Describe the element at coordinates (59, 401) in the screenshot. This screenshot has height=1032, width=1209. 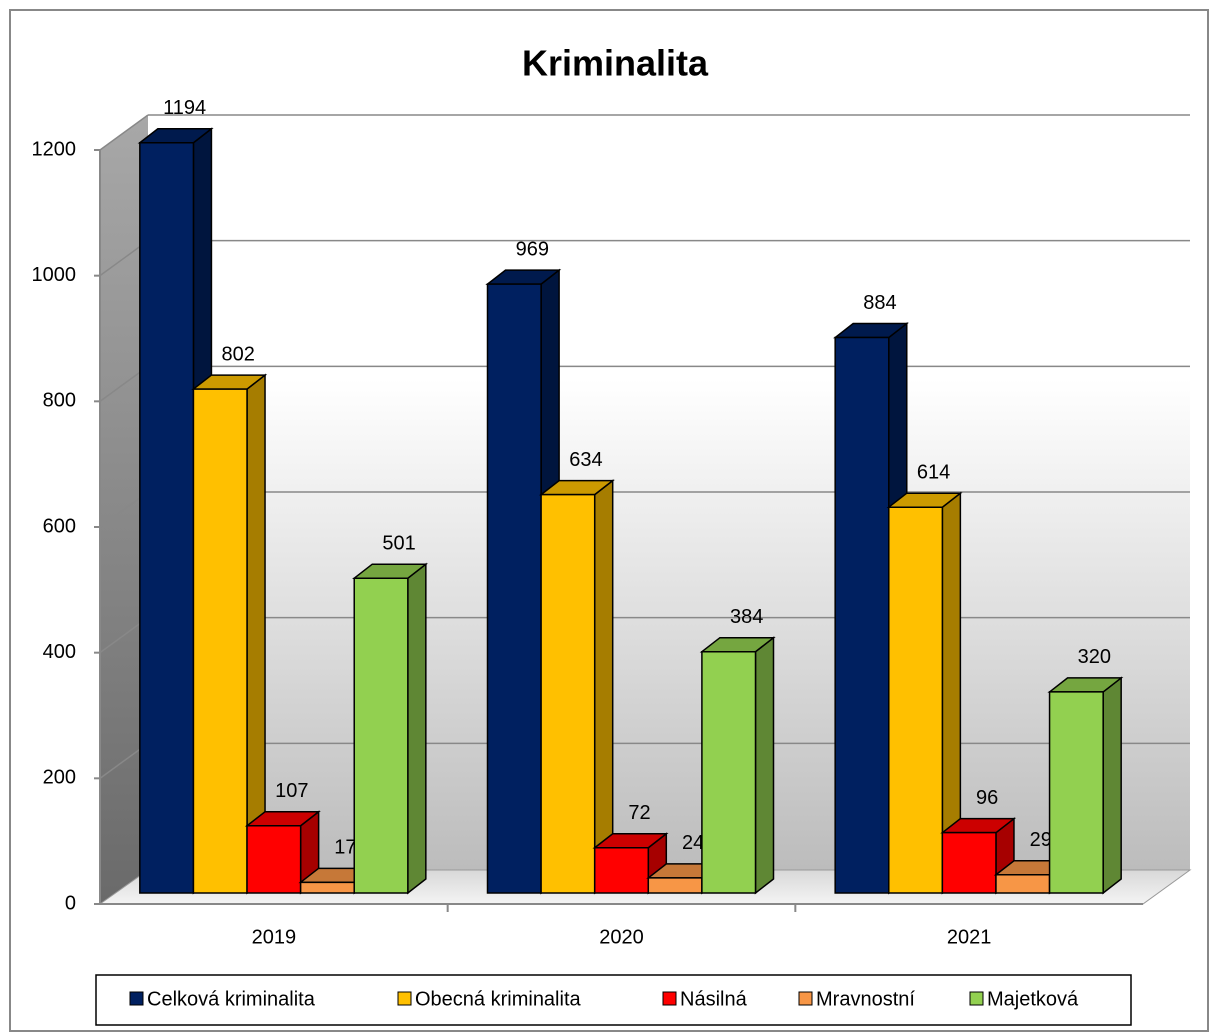
I see `y-tick-label: 800` at that location.